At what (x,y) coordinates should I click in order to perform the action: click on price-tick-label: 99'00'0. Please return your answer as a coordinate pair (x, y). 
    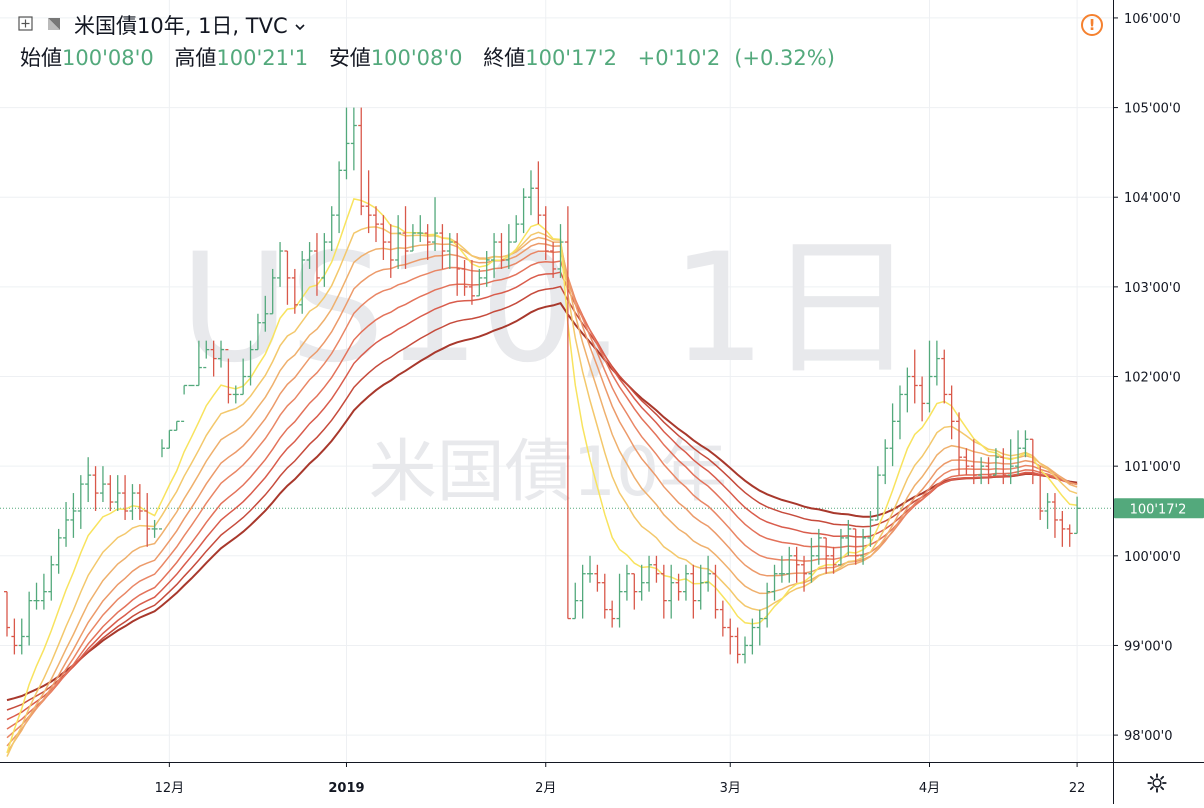
    Looking at the image, I should click on (1148, 646).